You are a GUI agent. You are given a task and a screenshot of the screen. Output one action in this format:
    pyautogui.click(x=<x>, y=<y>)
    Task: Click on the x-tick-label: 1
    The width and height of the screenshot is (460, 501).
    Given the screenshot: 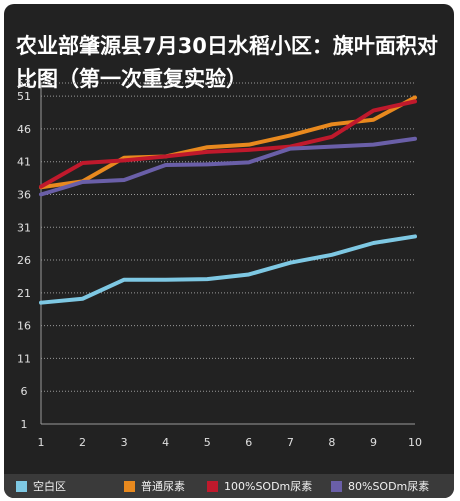 What is the action you would take?
    pyautogui.click(x=41, y=442)
    